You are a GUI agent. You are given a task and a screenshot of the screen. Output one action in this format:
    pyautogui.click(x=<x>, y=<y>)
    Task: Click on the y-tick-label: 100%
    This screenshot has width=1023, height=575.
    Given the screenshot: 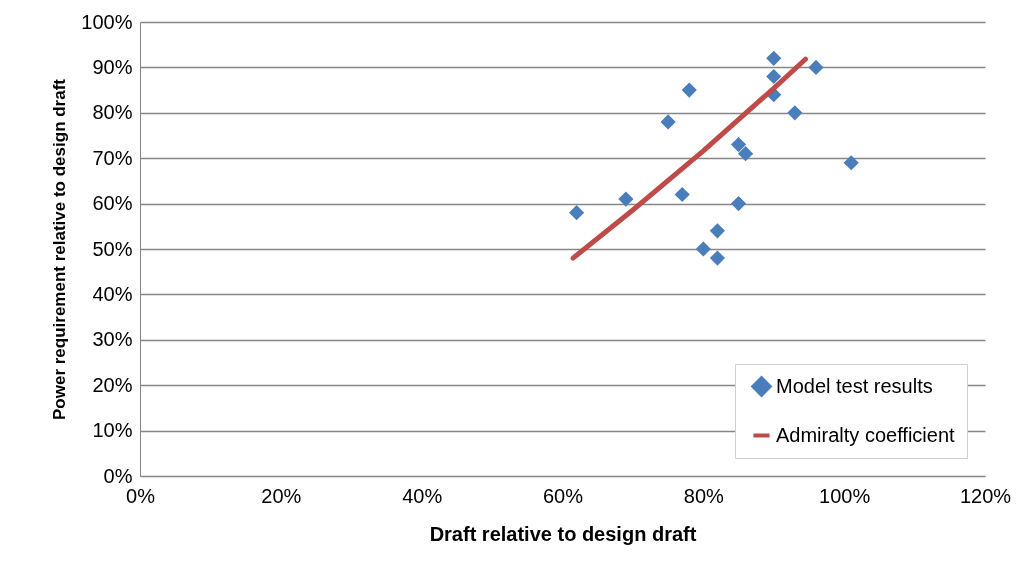 What is the action you would take?
    pyautogui.click(x=107, y=21)
    